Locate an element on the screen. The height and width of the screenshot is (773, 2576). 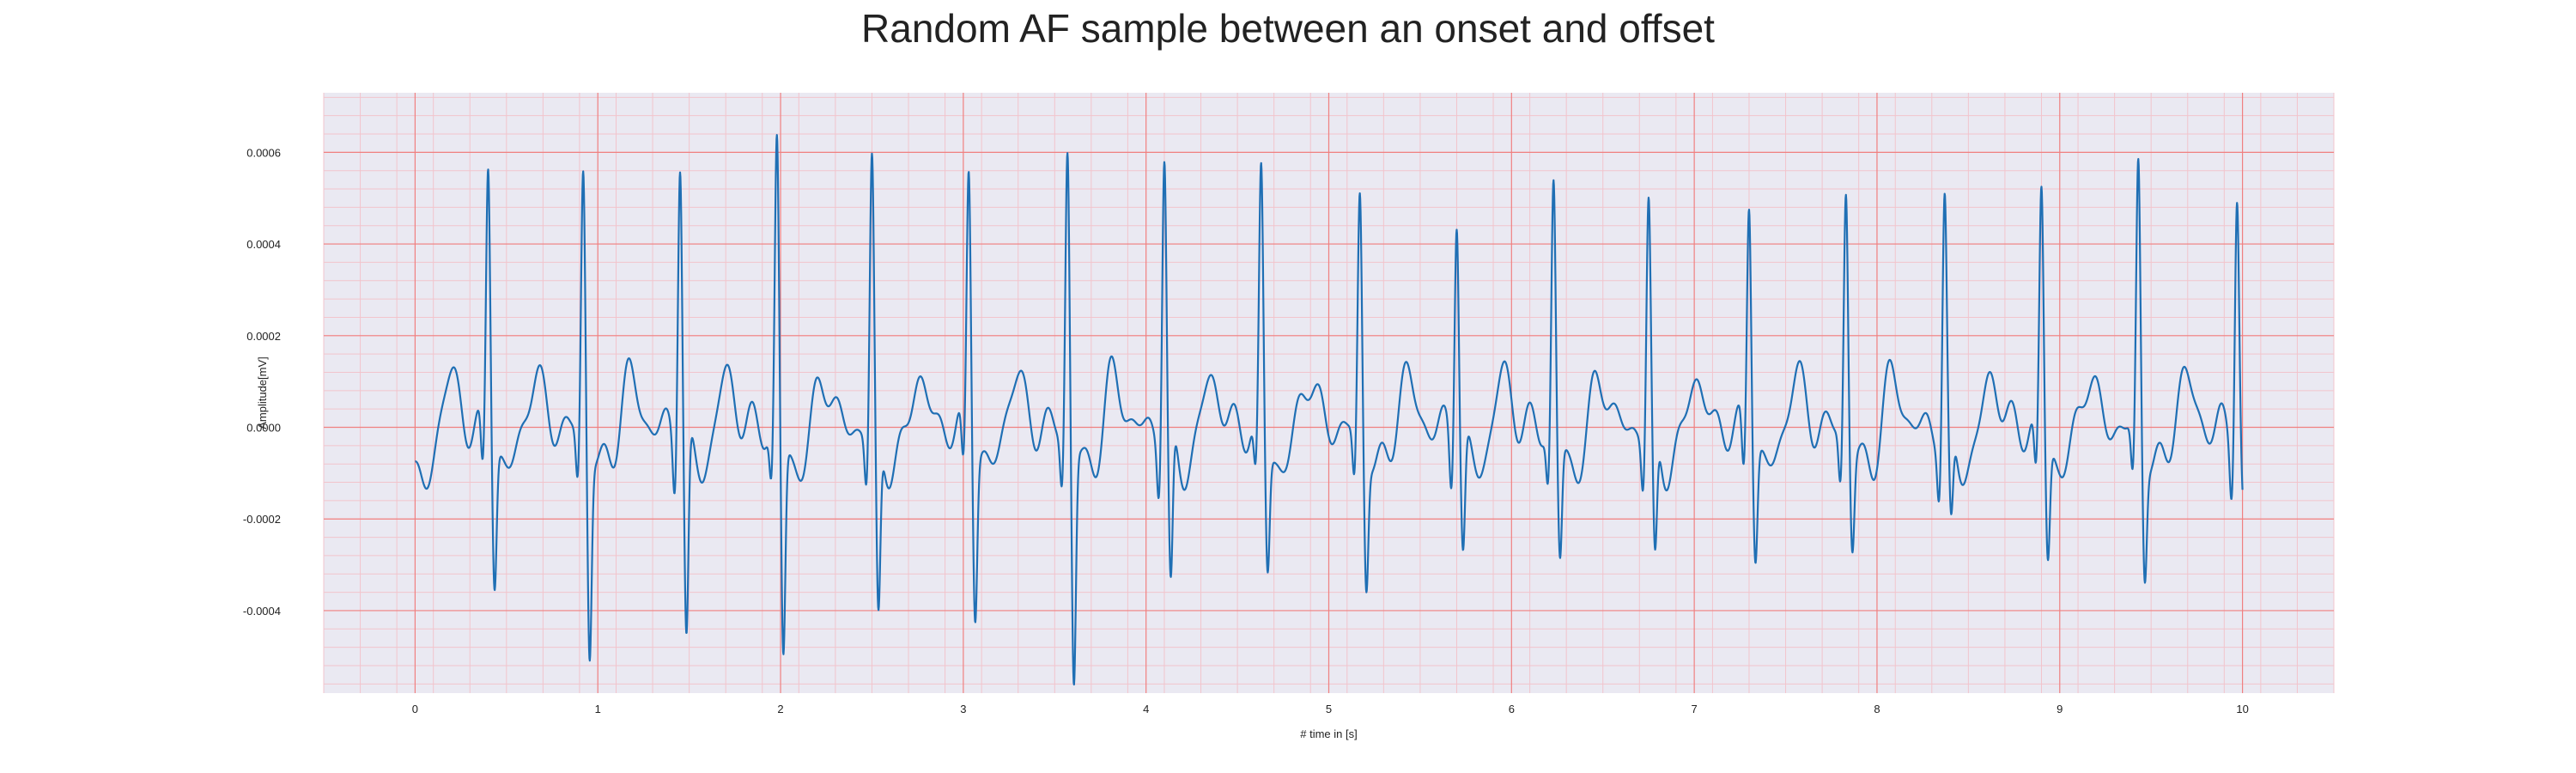
x-tick-labels: 0 1 2 3 4 5 6 7 8 9 10 is located at coordinates (1330, 709).